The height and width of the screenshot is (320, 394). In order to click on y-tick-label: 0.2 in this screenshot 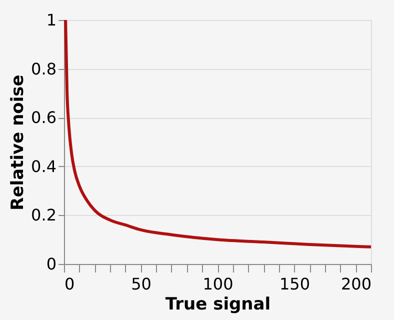, I will do `click(43, 215)`.